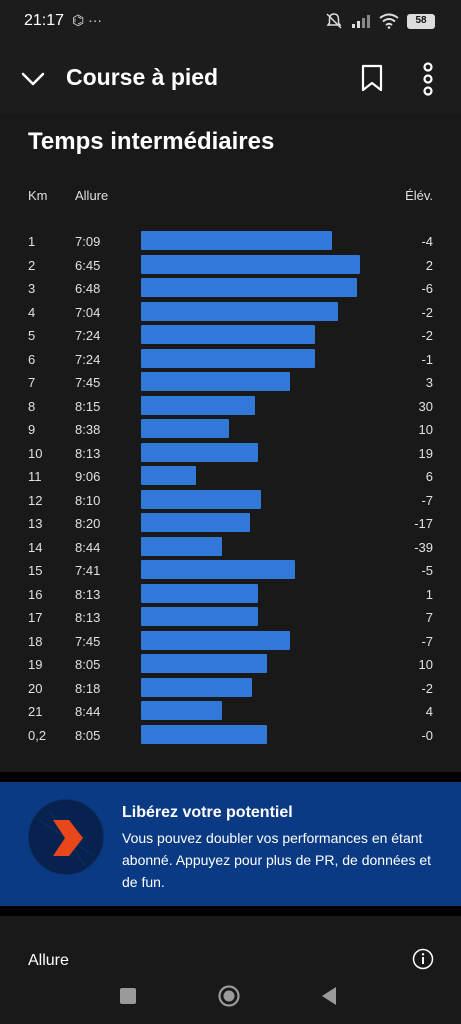 The image size is (461, 1024). What do you see at coordinates (425, 406) in the screenshot?
I see `split-elevation: 30` at bounding box center [425, 406].